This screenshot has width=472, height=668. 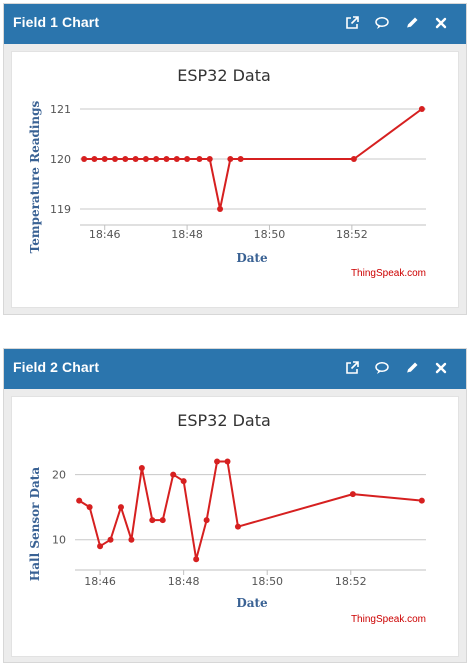 What do you see at coordinates (60, 209) in the screenshot?
I see `y-tick-label: 119` at bounding box center [60, 209].